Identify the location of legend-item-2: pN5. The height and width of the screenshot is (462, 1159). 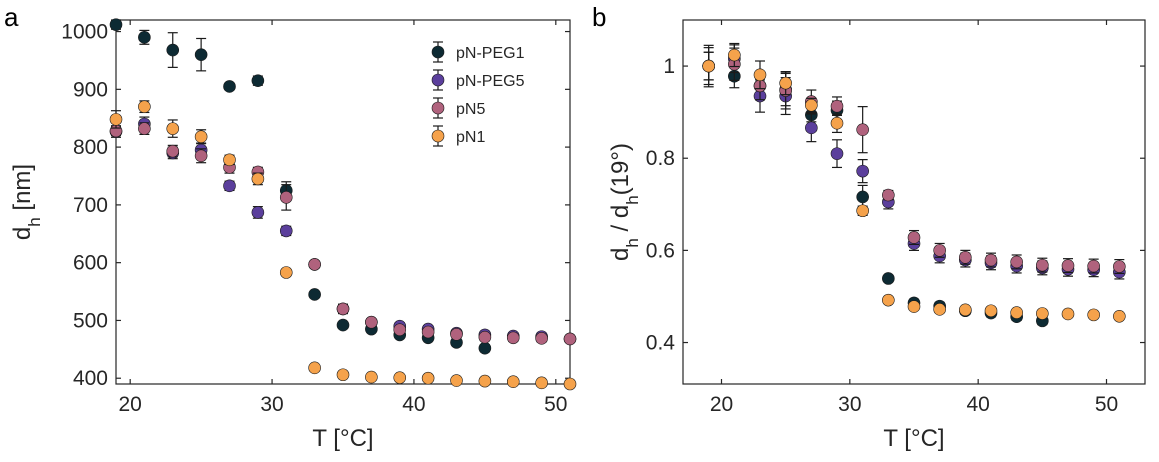
(458, 108).